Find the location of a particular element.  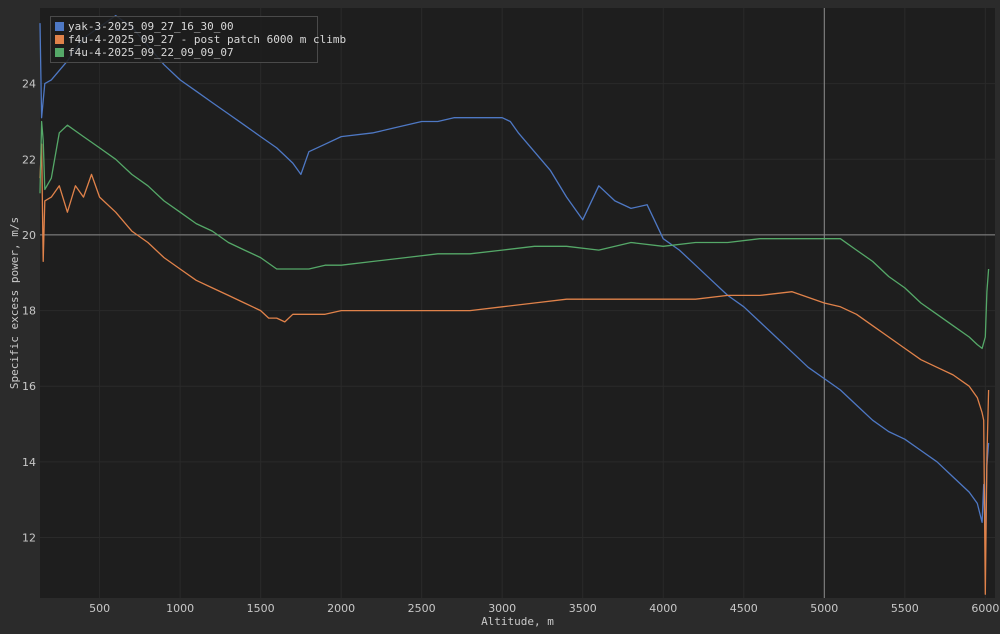

x-tick-label: 500 is located at coordinates (99, 608).